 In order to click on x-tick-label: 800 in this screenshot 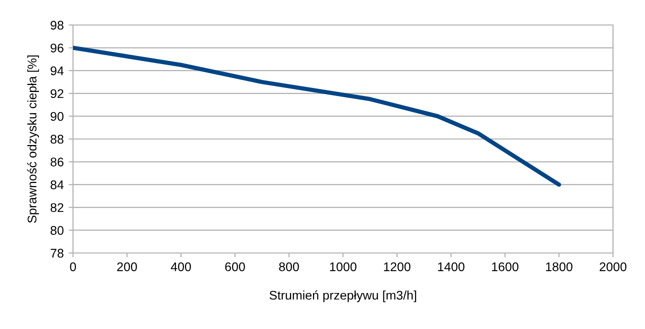, I will do `click(289, 267)`.